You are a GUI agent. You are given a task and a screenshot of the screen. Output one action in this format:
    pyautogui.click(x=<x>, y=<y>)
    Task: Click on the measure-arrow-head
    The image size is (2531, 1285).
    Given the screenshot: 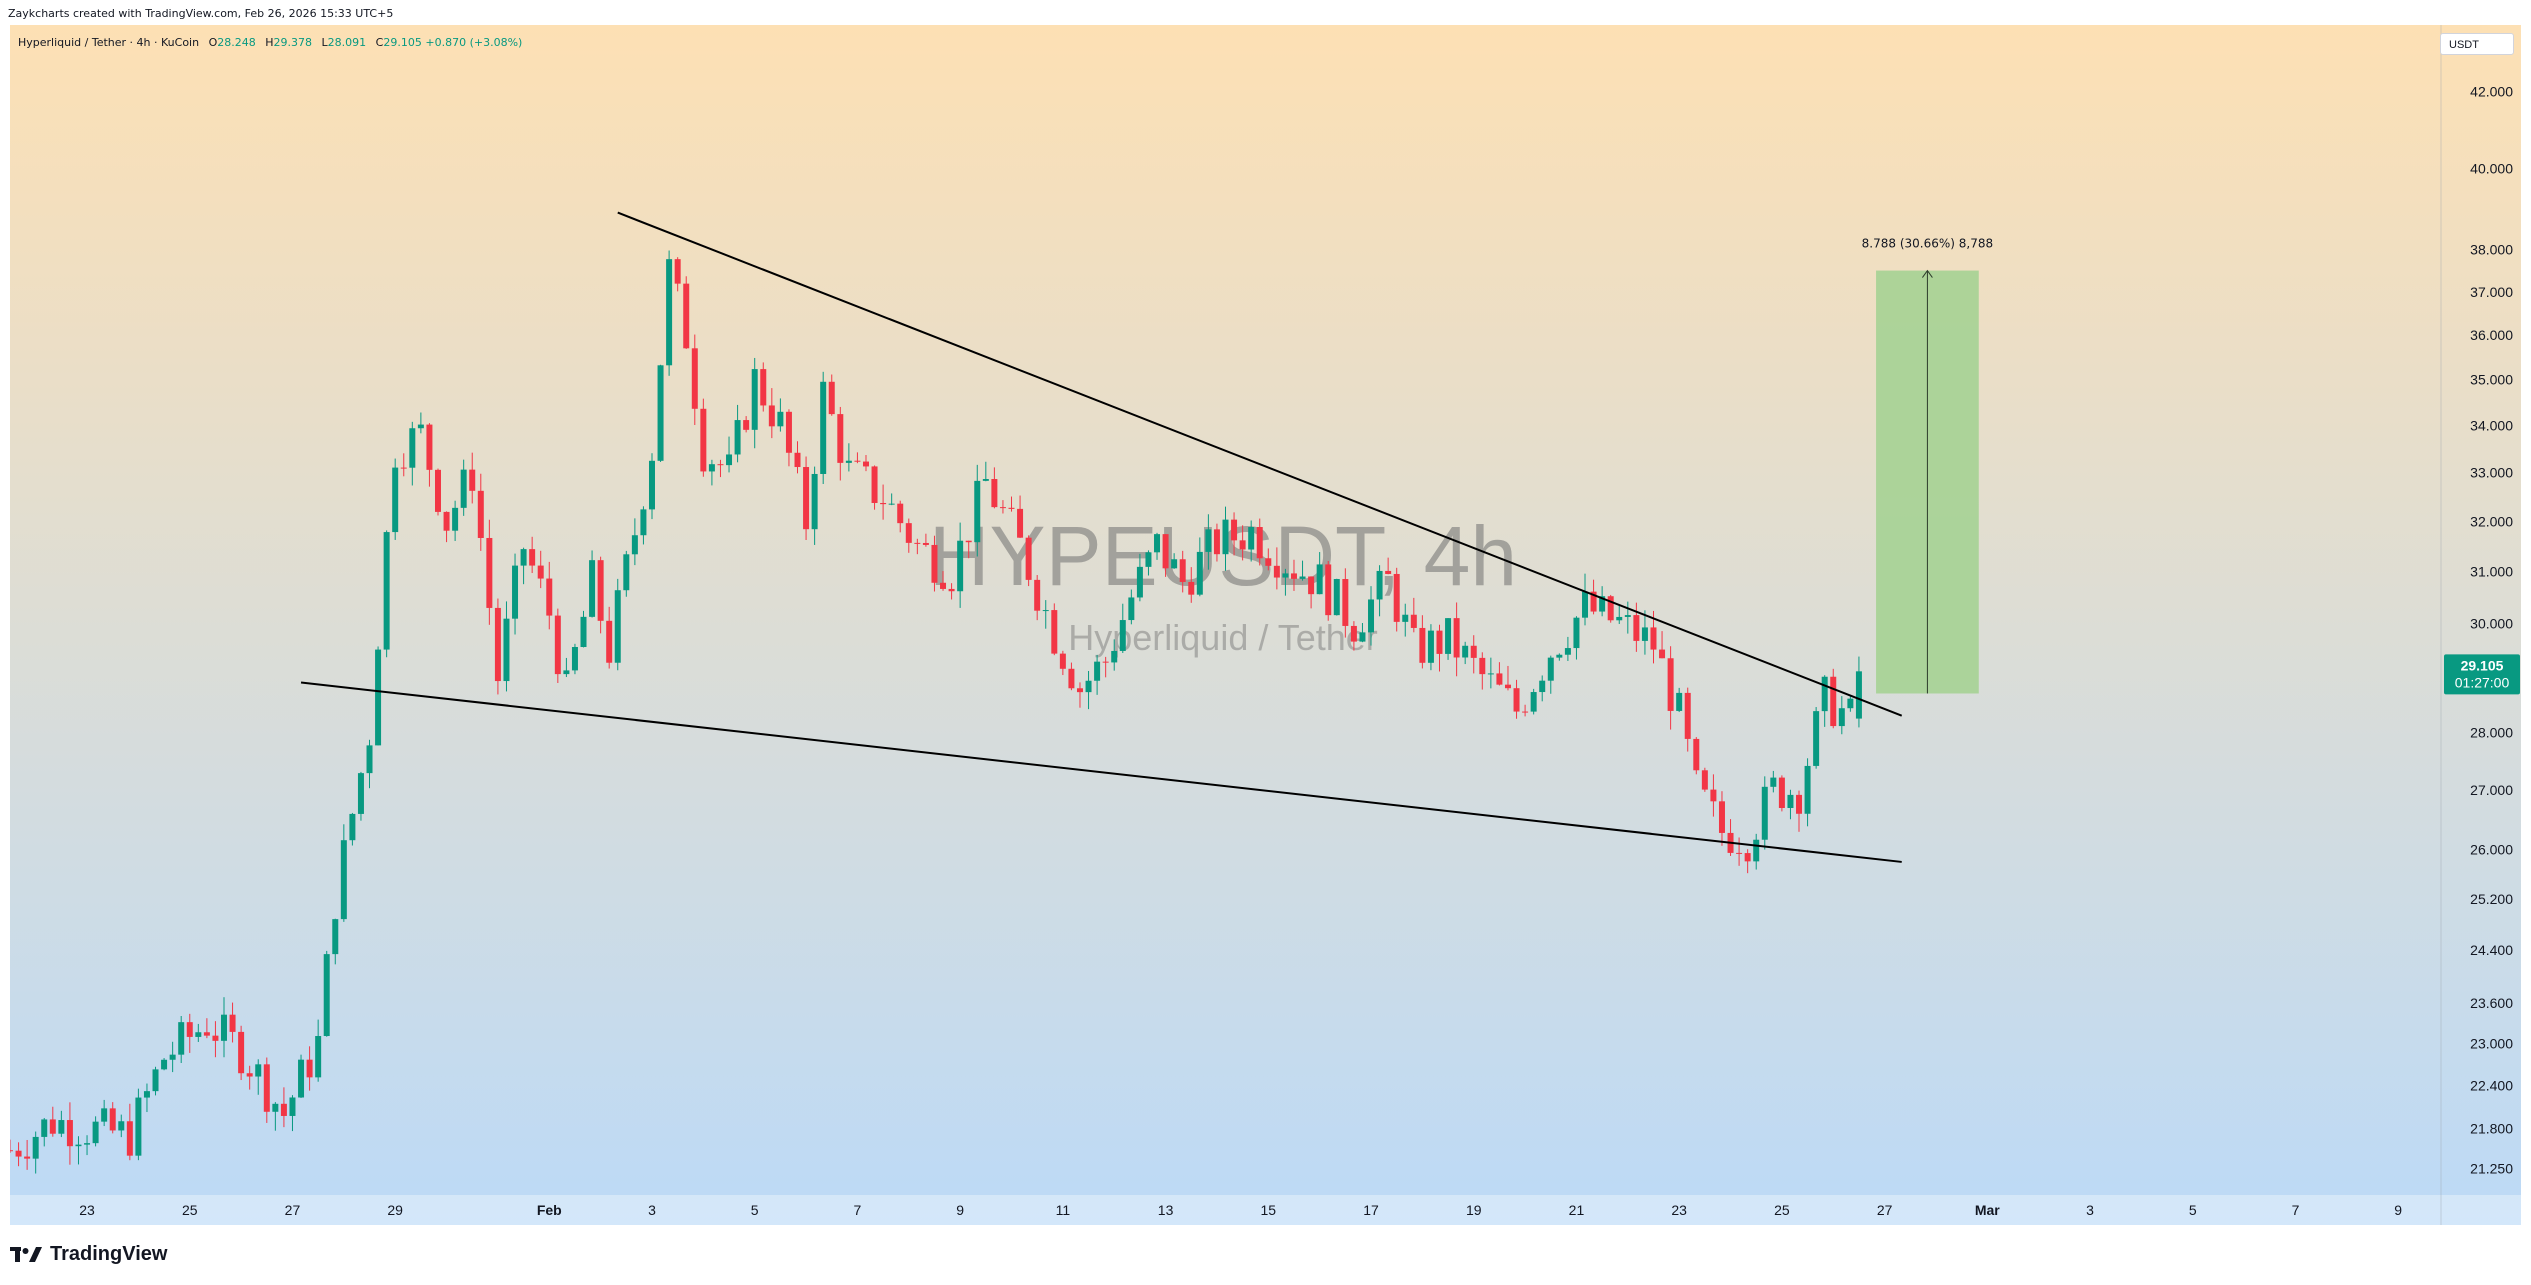 What is the action you would take?
    pyautogui.click(x=1927, y=273)
    